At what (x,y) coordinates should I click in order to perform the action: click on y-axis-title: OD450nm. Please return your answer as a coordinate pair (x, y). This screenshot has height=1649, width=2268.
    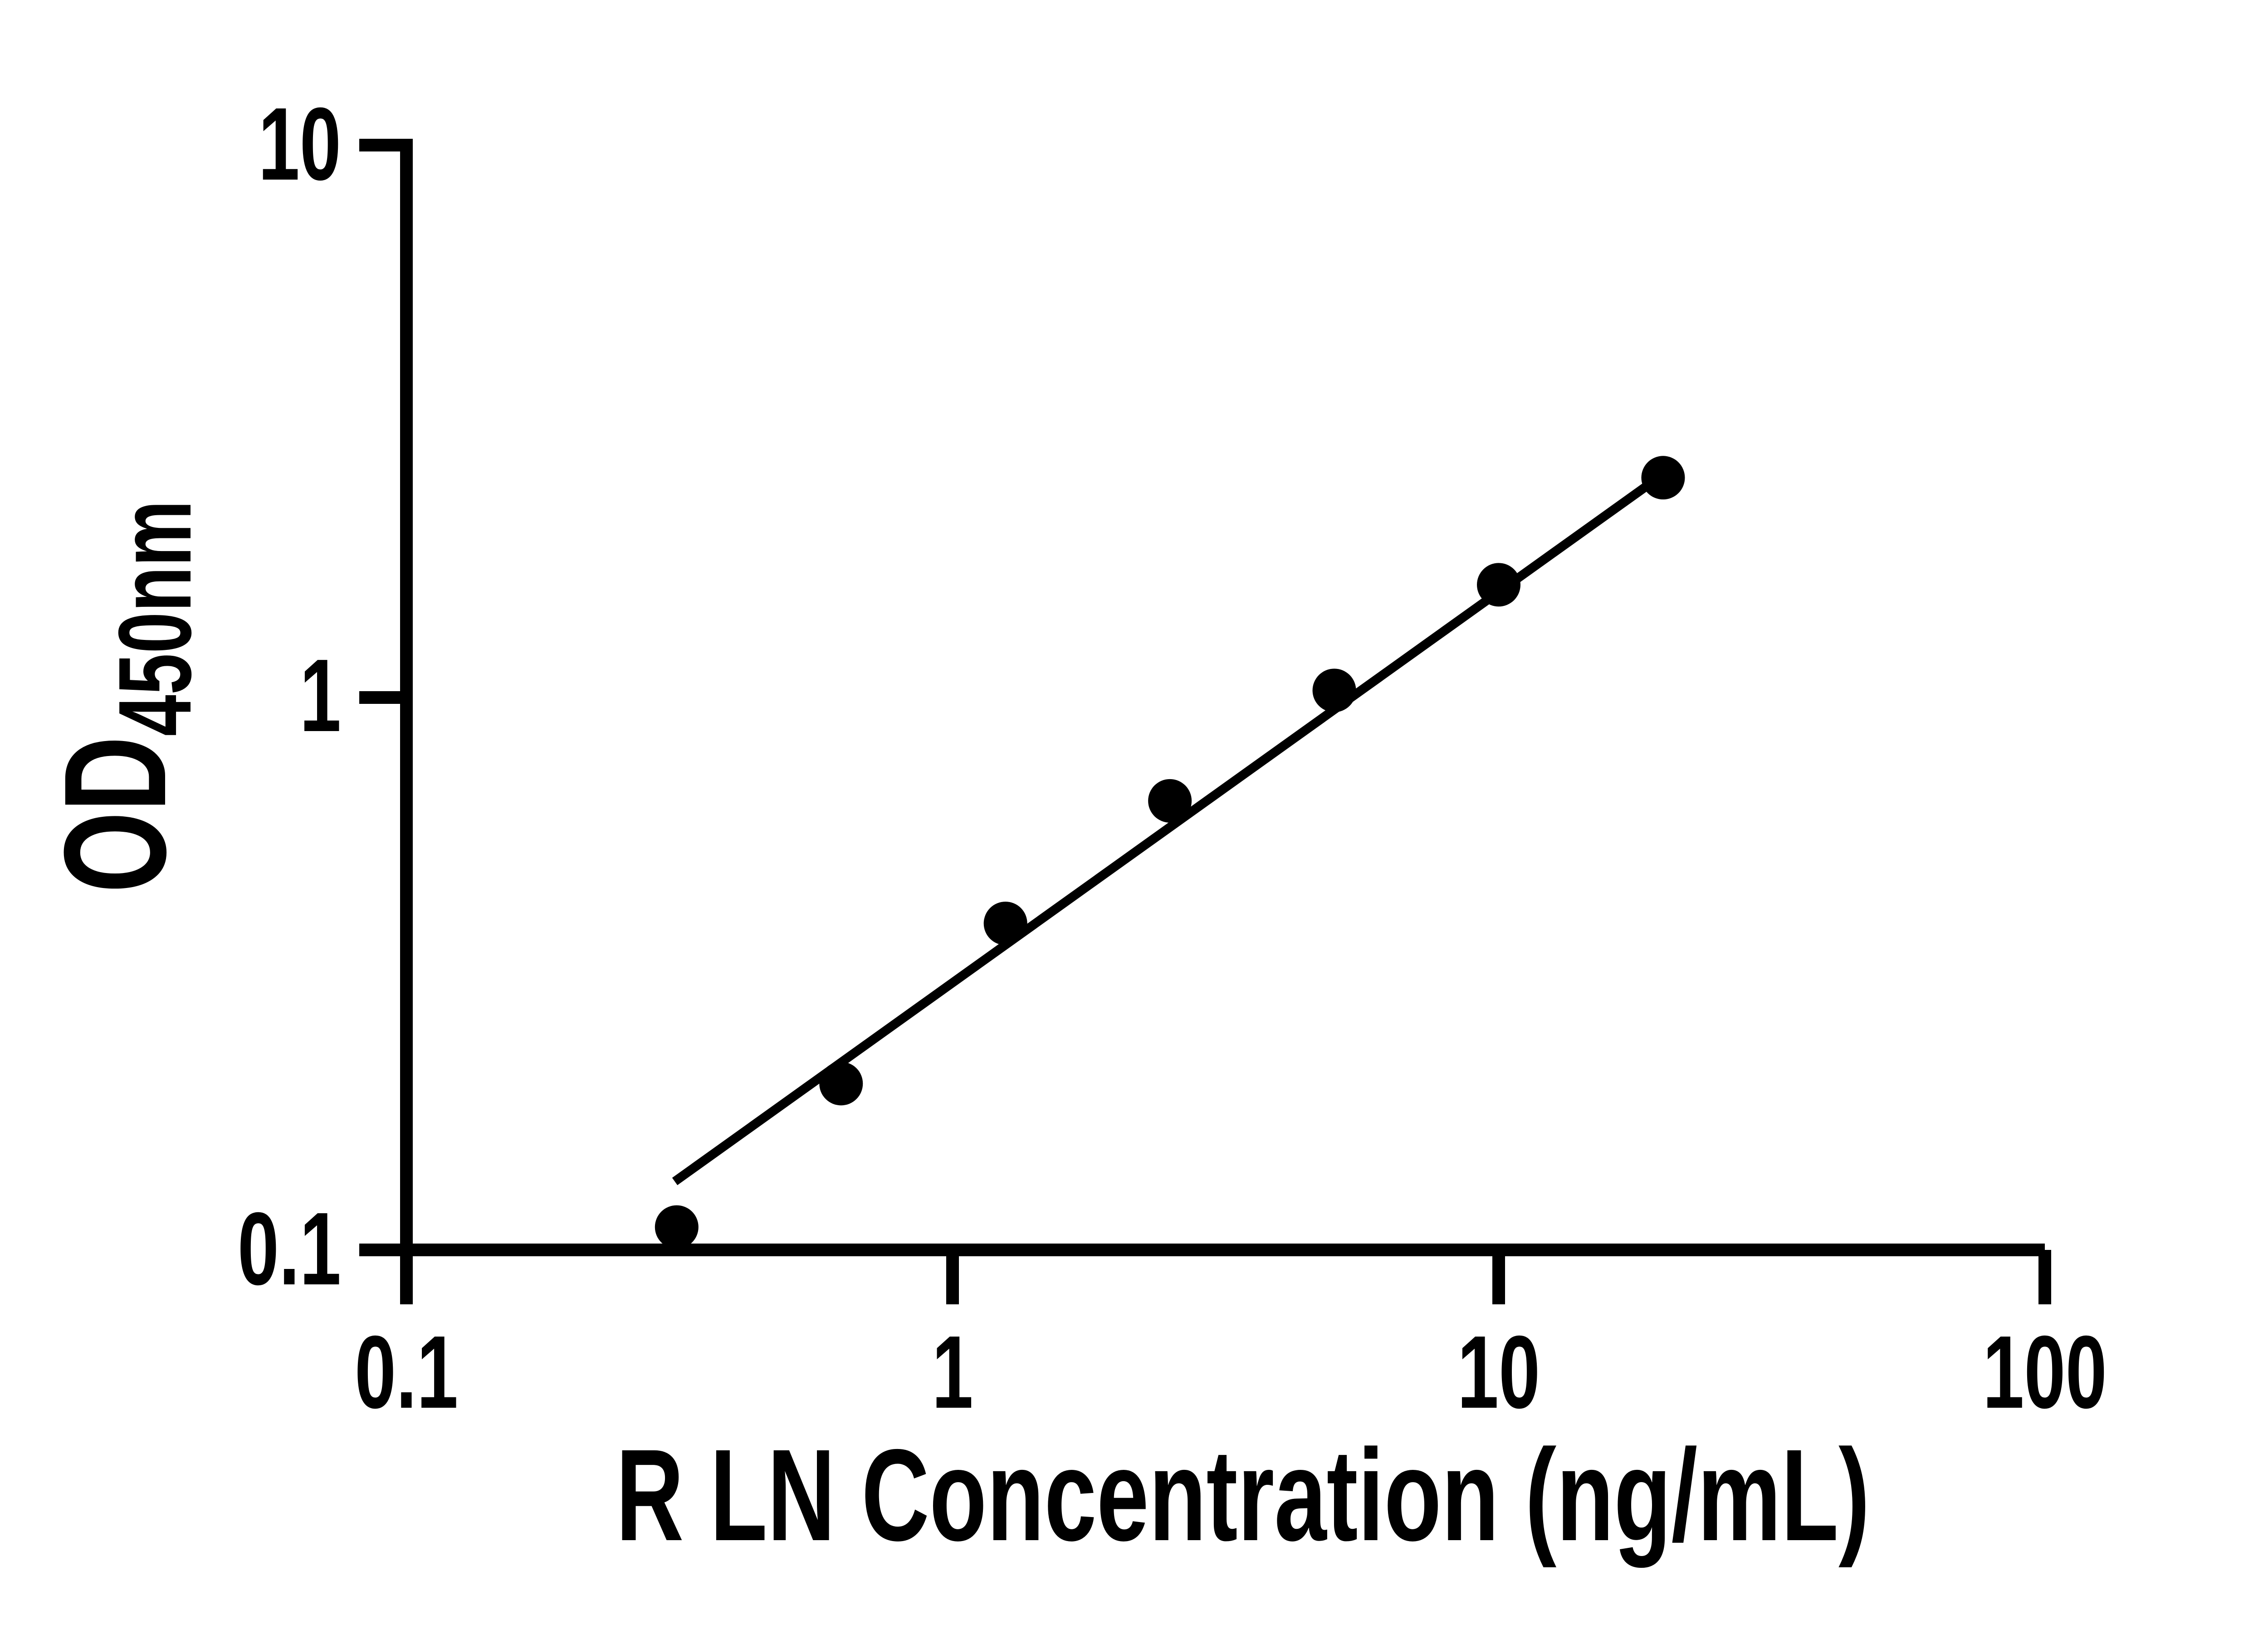
    Looking at the image, I should click on (133, 696).